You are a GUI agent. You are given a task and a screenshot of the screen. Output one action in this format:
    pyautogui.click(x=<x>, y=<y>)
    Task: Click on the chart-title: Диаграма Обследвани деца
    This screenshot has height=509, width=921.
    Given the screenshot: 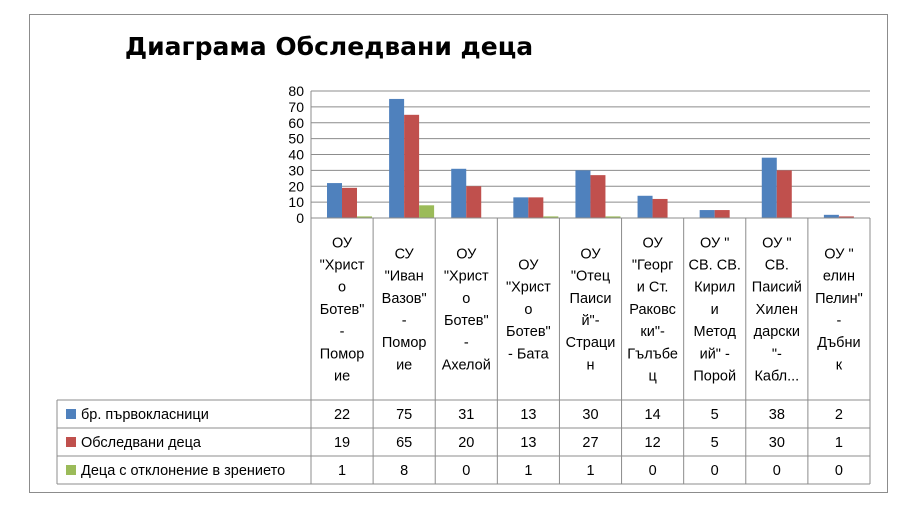 What is the action you would take?
    pyautogui.click(x=329, y=46)
    